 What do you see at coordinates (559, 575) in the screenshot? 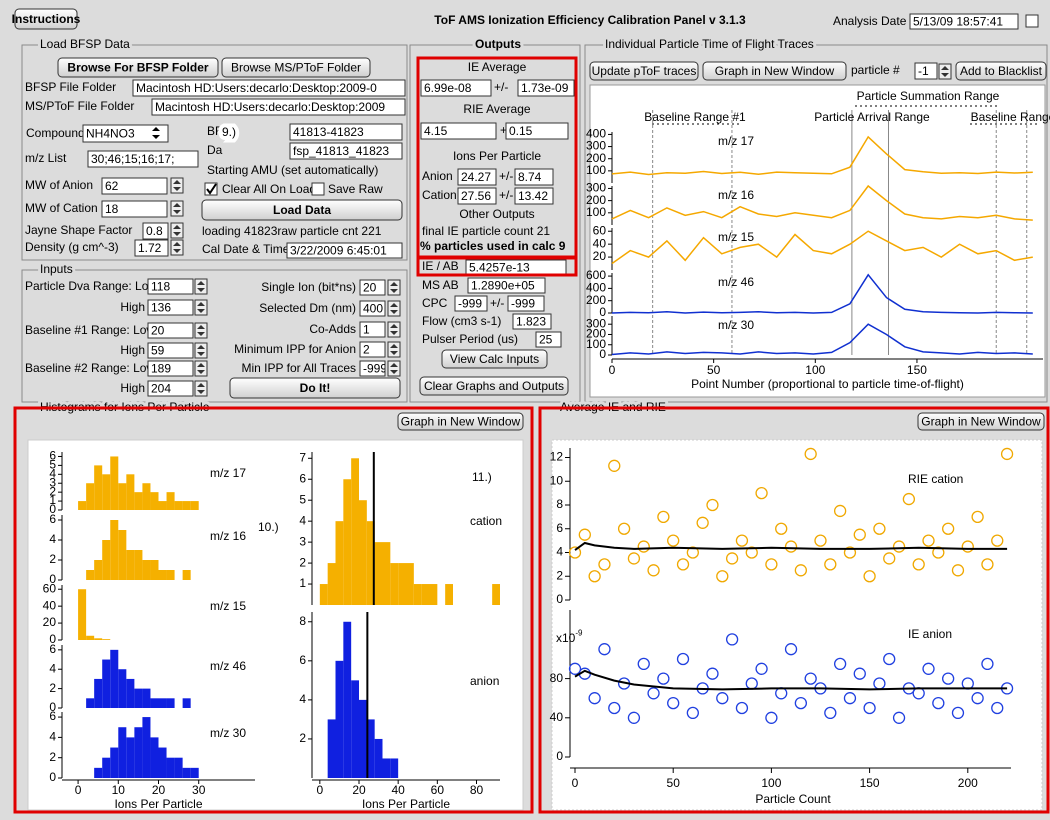
I see `y-tick-label: 2` at bounding box center [559, 575].